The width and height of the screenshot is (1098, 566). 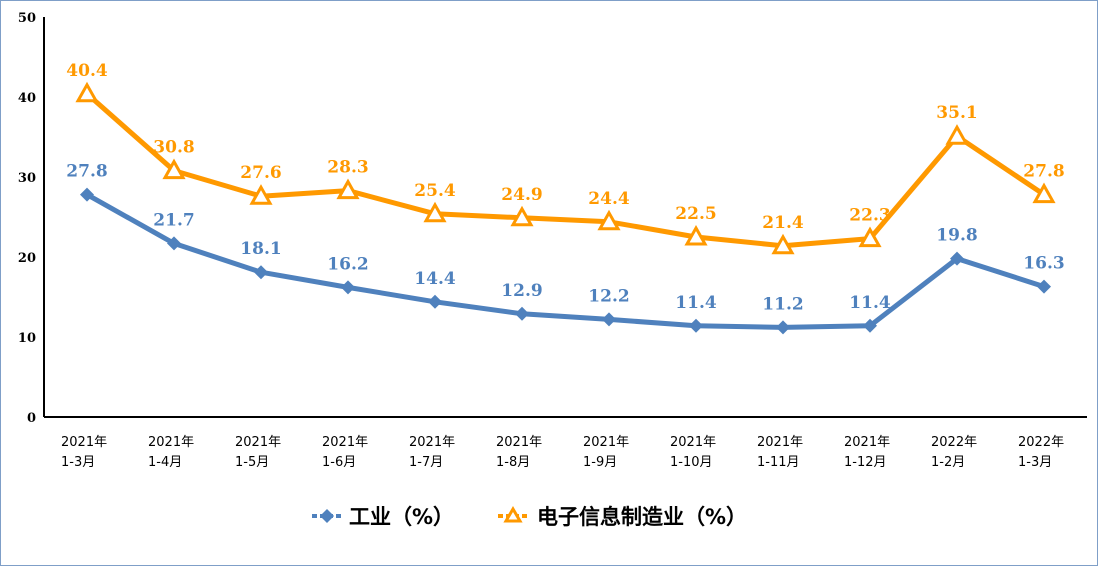 I want to click on data-label: 25.4, so click(x=435, y=191).